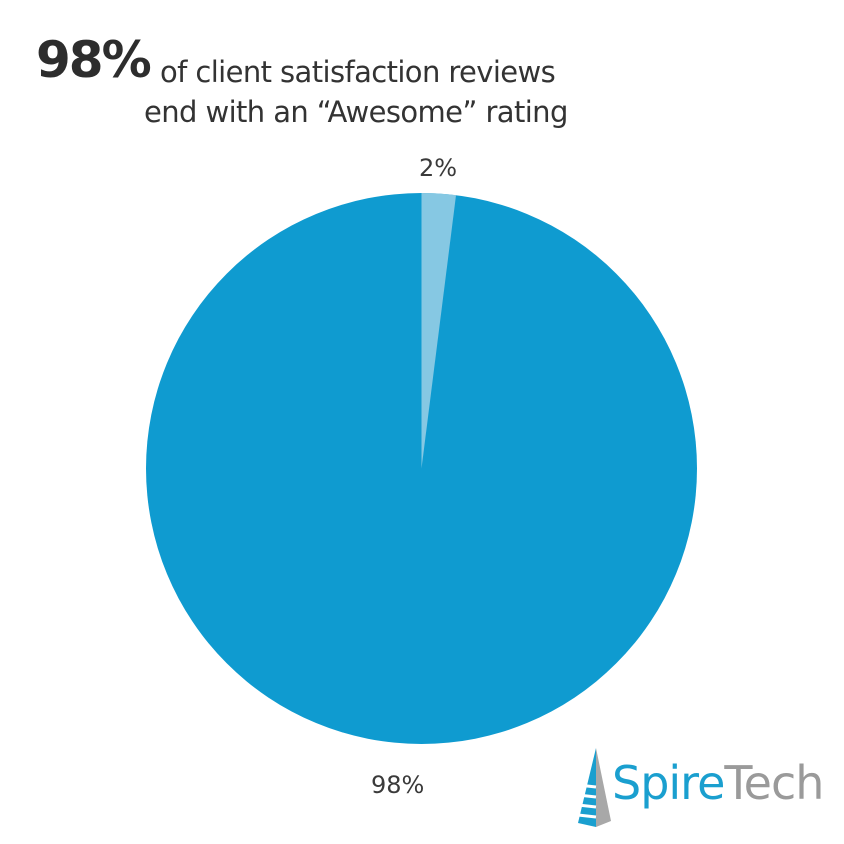  I want to click on label-small-slice: 2%, so click(438, 168).